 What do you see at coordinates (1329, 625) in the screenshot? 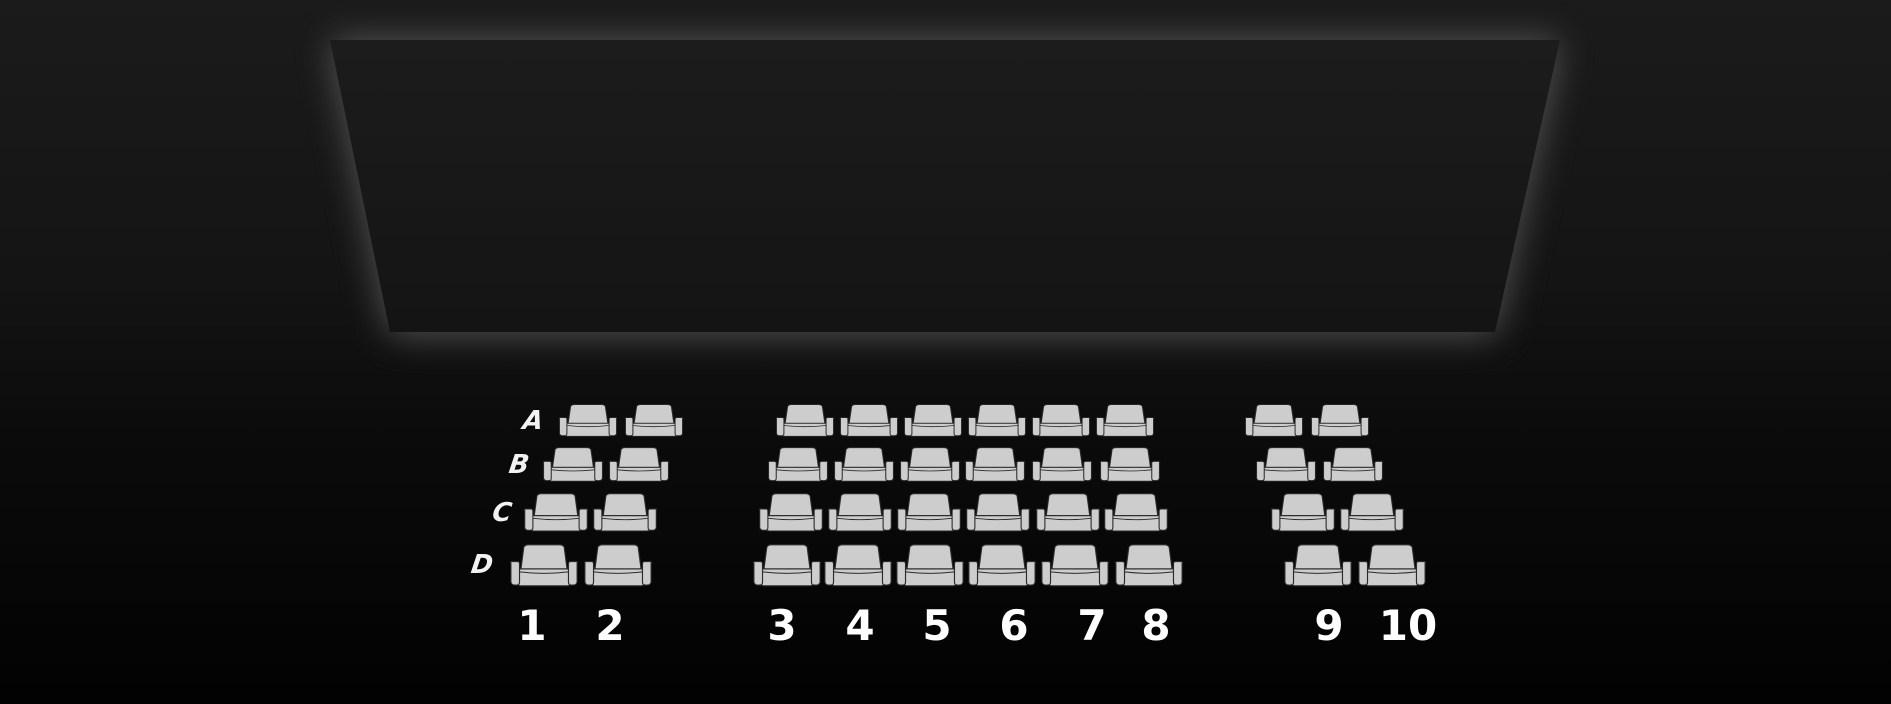
I see `column-label-9: 9` at bounding box center [1329, 625].